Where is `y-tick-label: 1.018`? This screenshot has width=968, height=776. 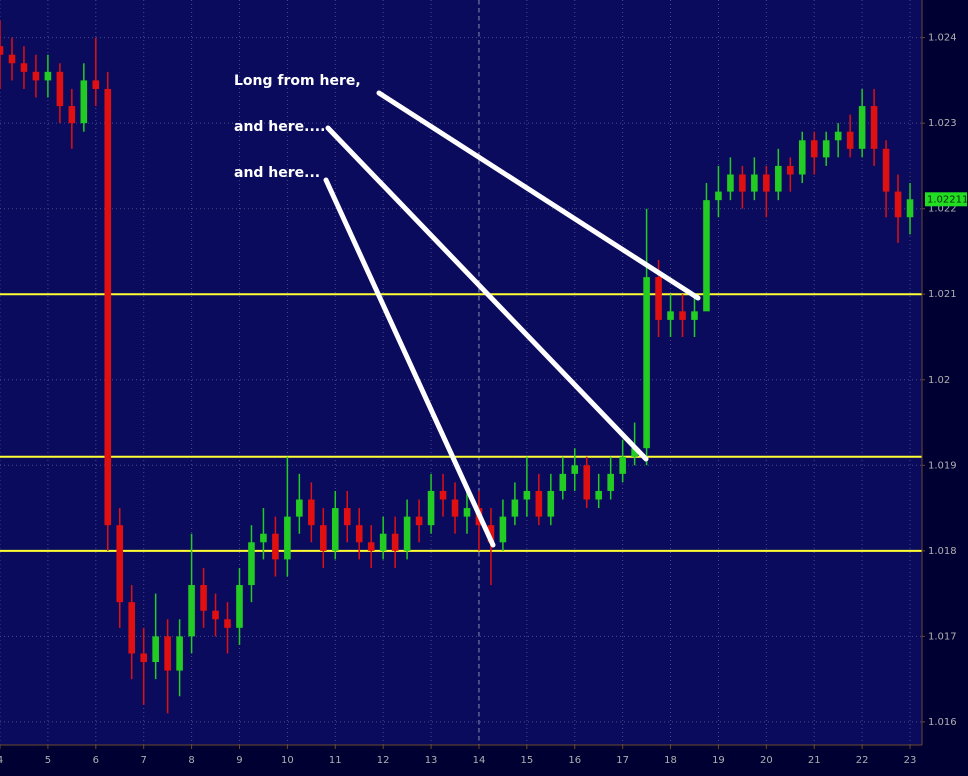 y-tick-label: 1.018 is located at coordinates (942, 551).